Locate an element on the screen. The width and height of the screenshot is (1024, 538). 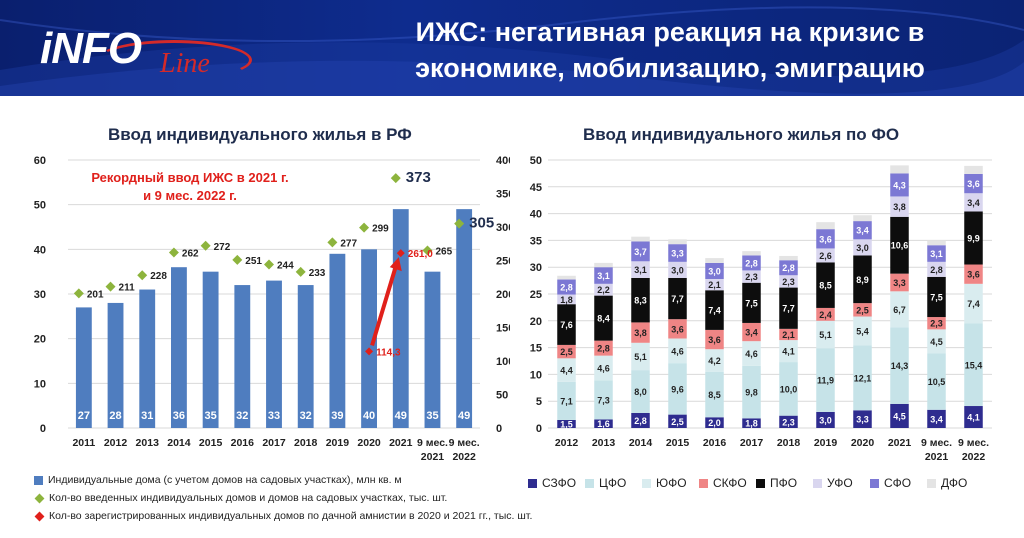
x-tick-label: 2019 is located at coordinates (826, 443).